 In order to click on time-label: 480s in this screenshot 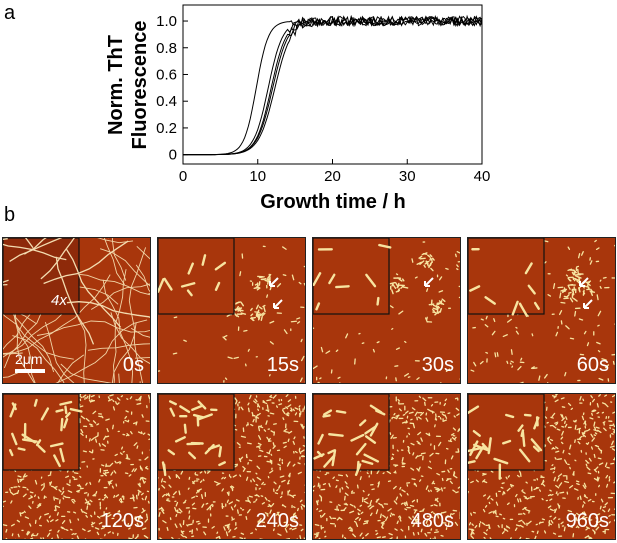, I will do `click(432, 521)`.